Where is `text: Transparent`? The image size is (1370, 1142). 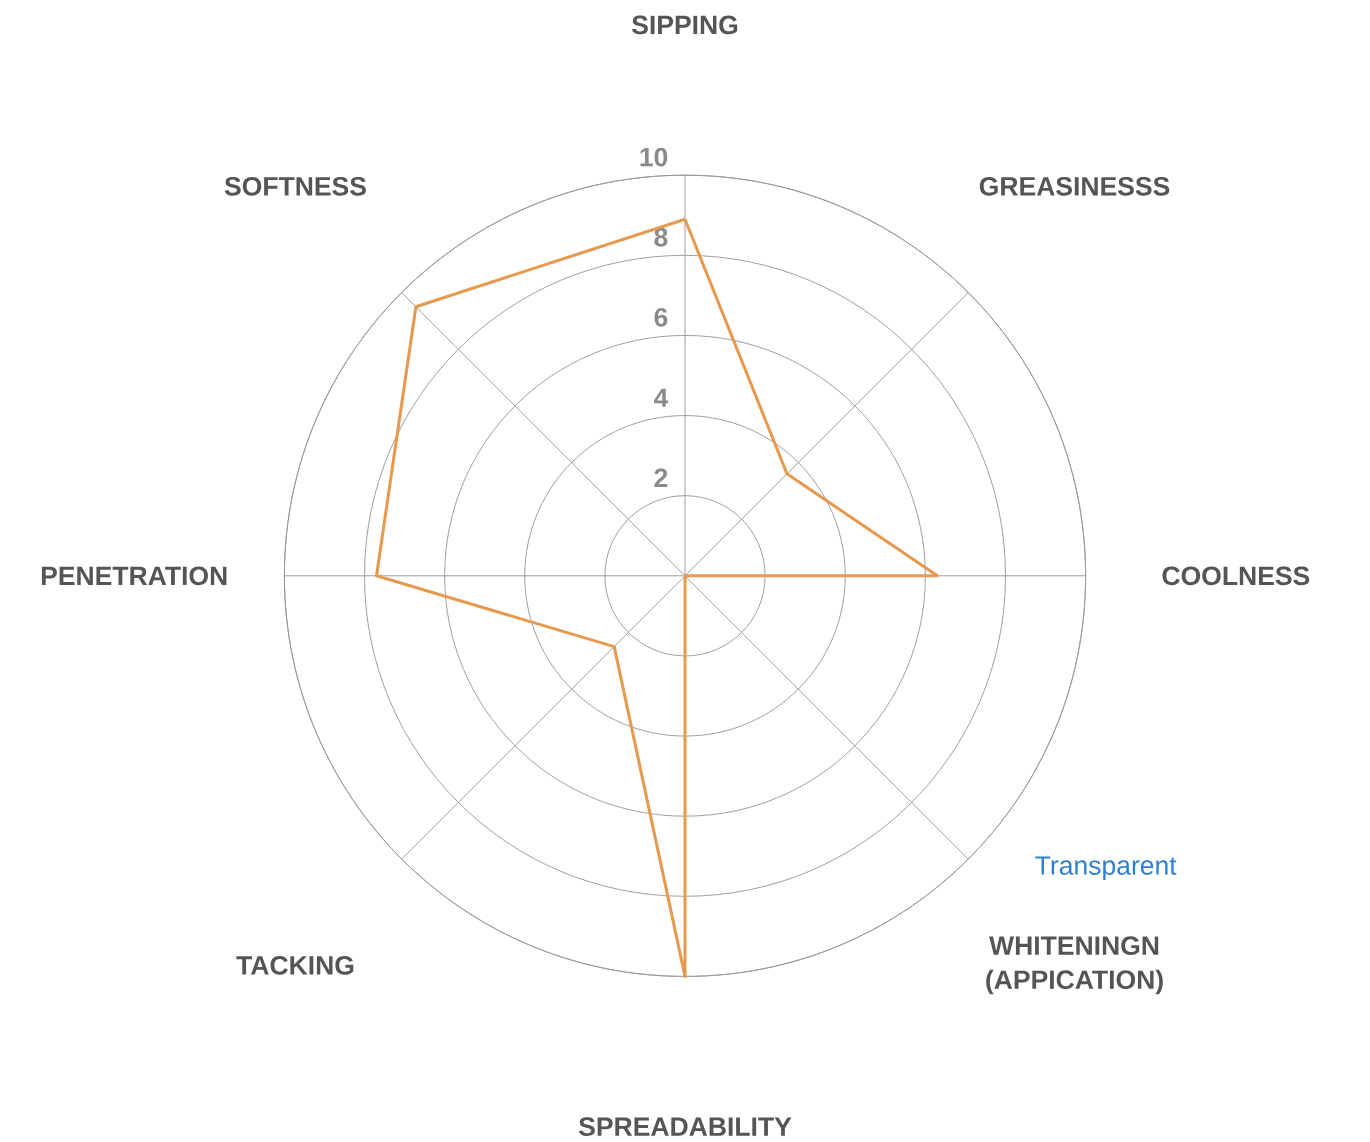 text: Transparent is located at coordinates (1106, 868).